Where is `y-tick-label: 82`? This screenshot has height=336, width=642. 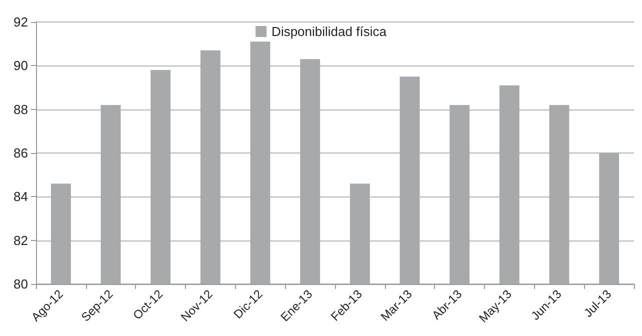 y-tick-label: 82 is located at coordinates (21, 240).